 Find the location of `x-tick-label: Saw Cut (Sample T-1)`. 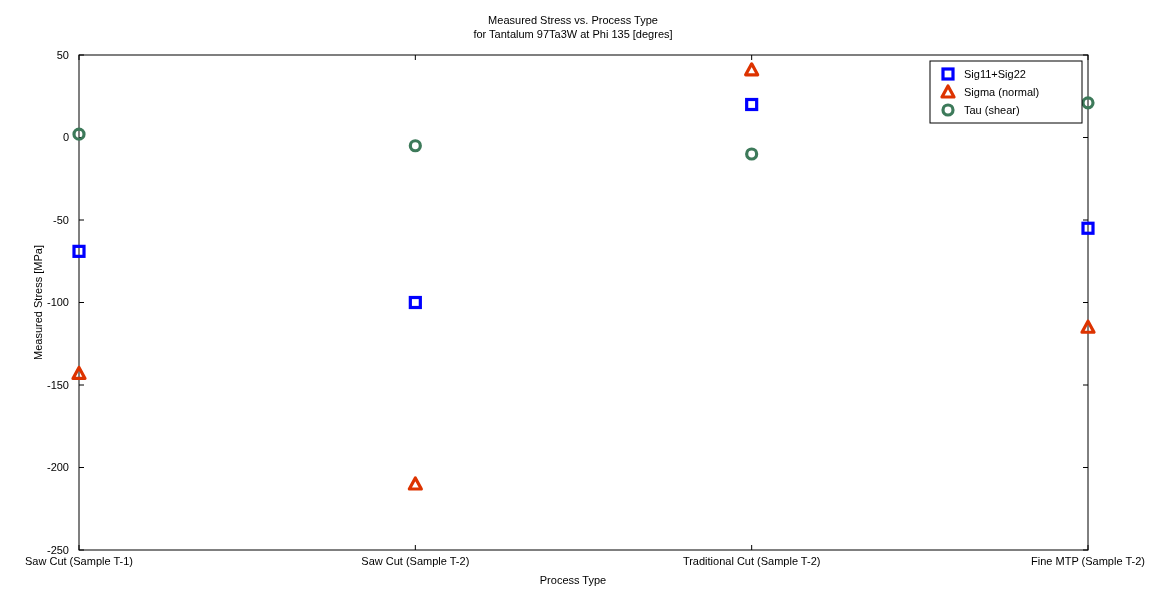

x-tick-label: Saw Cut (Sample T-1) is located at coordinates (79, 561).